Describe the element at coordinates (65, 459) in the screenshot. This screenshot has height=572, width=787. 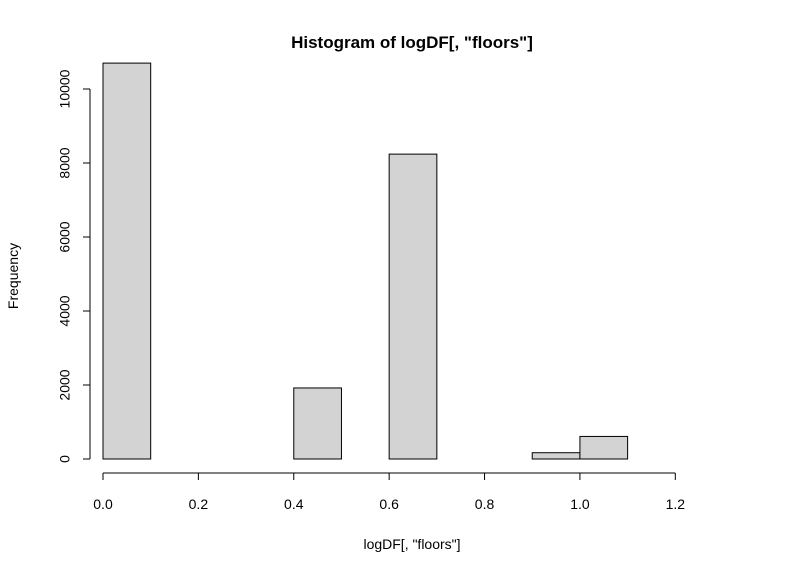
I see `y-tick-label: 0` at that location.